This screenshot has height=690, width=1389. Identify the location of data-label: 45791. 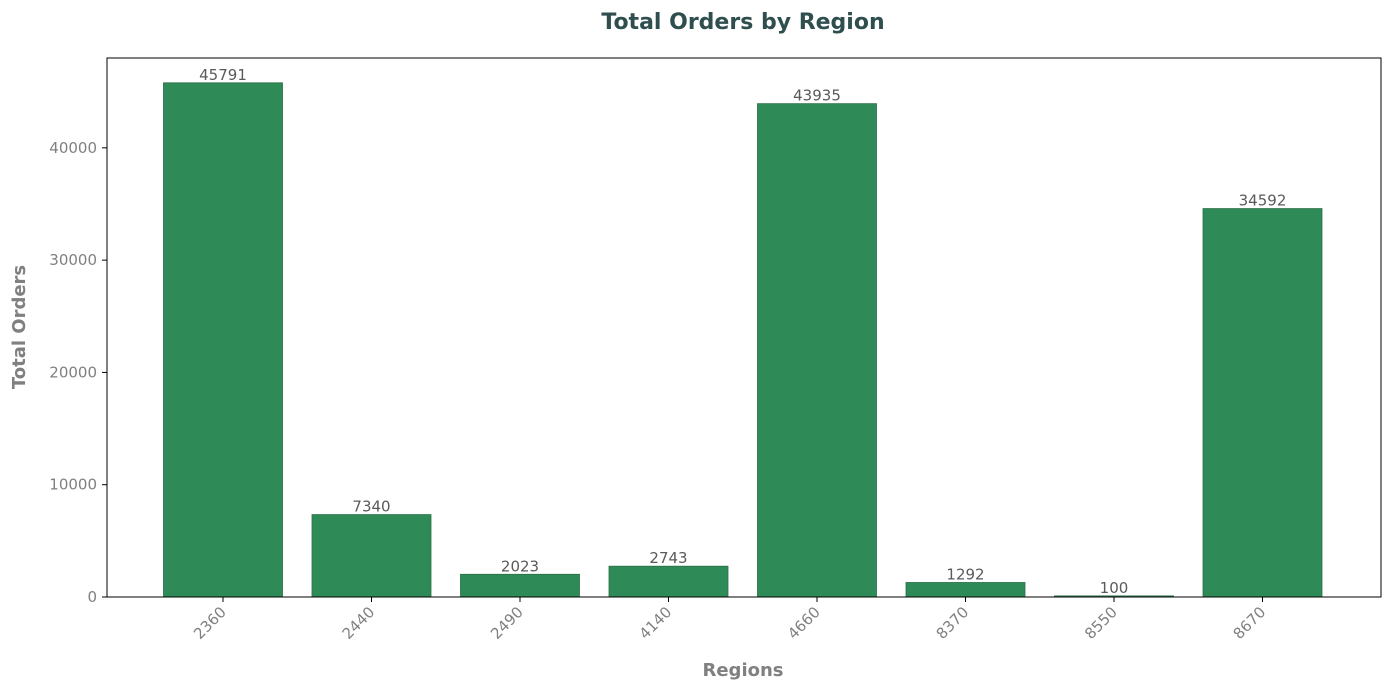
(223, 75).